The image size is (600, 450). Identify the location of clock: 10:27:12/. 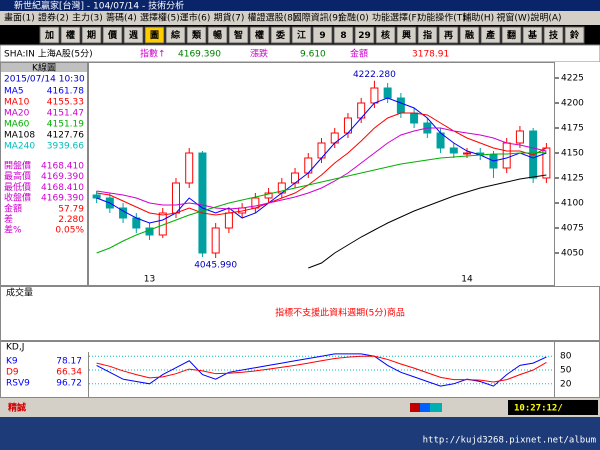
(538, 409).